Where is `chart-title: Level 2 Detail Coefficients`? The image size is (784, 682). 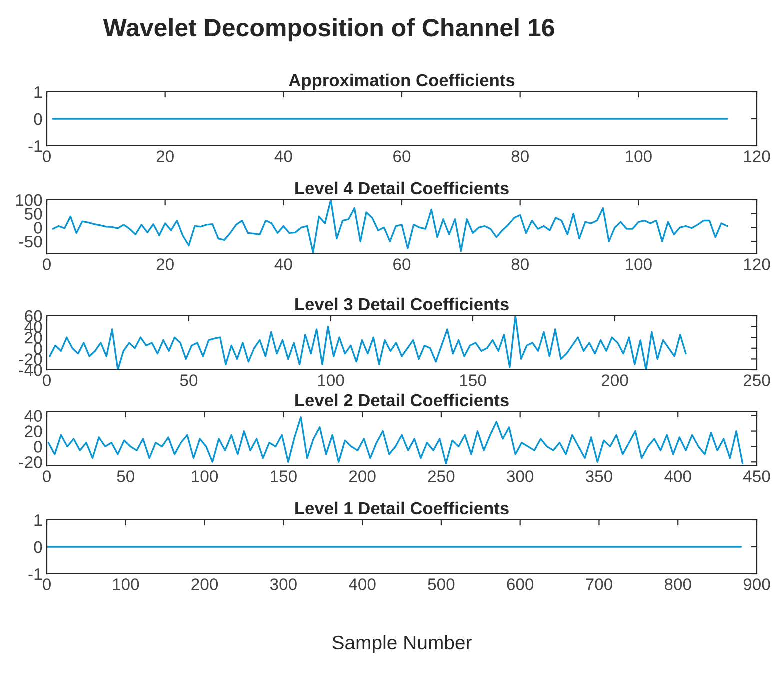 chart-title: Level 2 Detail Coefficients is located at coordinates (402, 400).